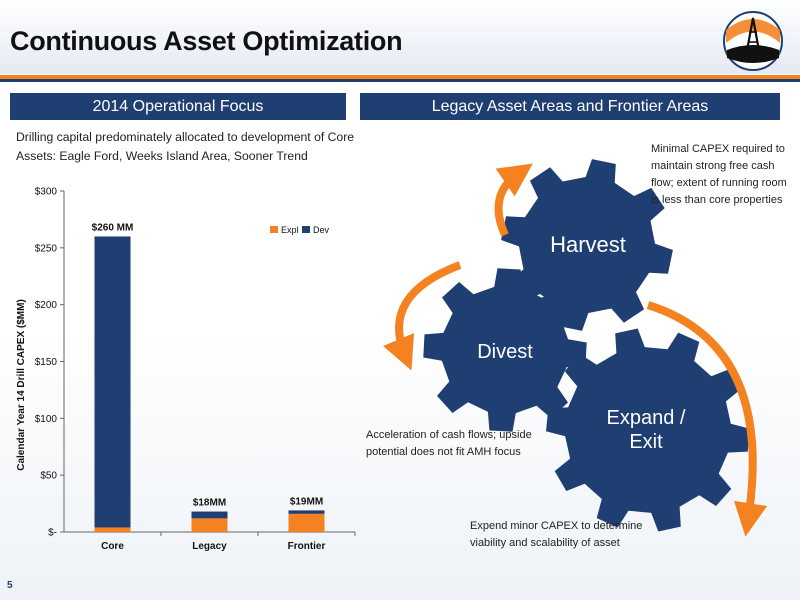 The width and height of the screenshot is (800, 600). What do you see at coordinates (321, 230) in the screenshot?
I see `legend-label-dev: Dev` at bounding box center [321, 230].